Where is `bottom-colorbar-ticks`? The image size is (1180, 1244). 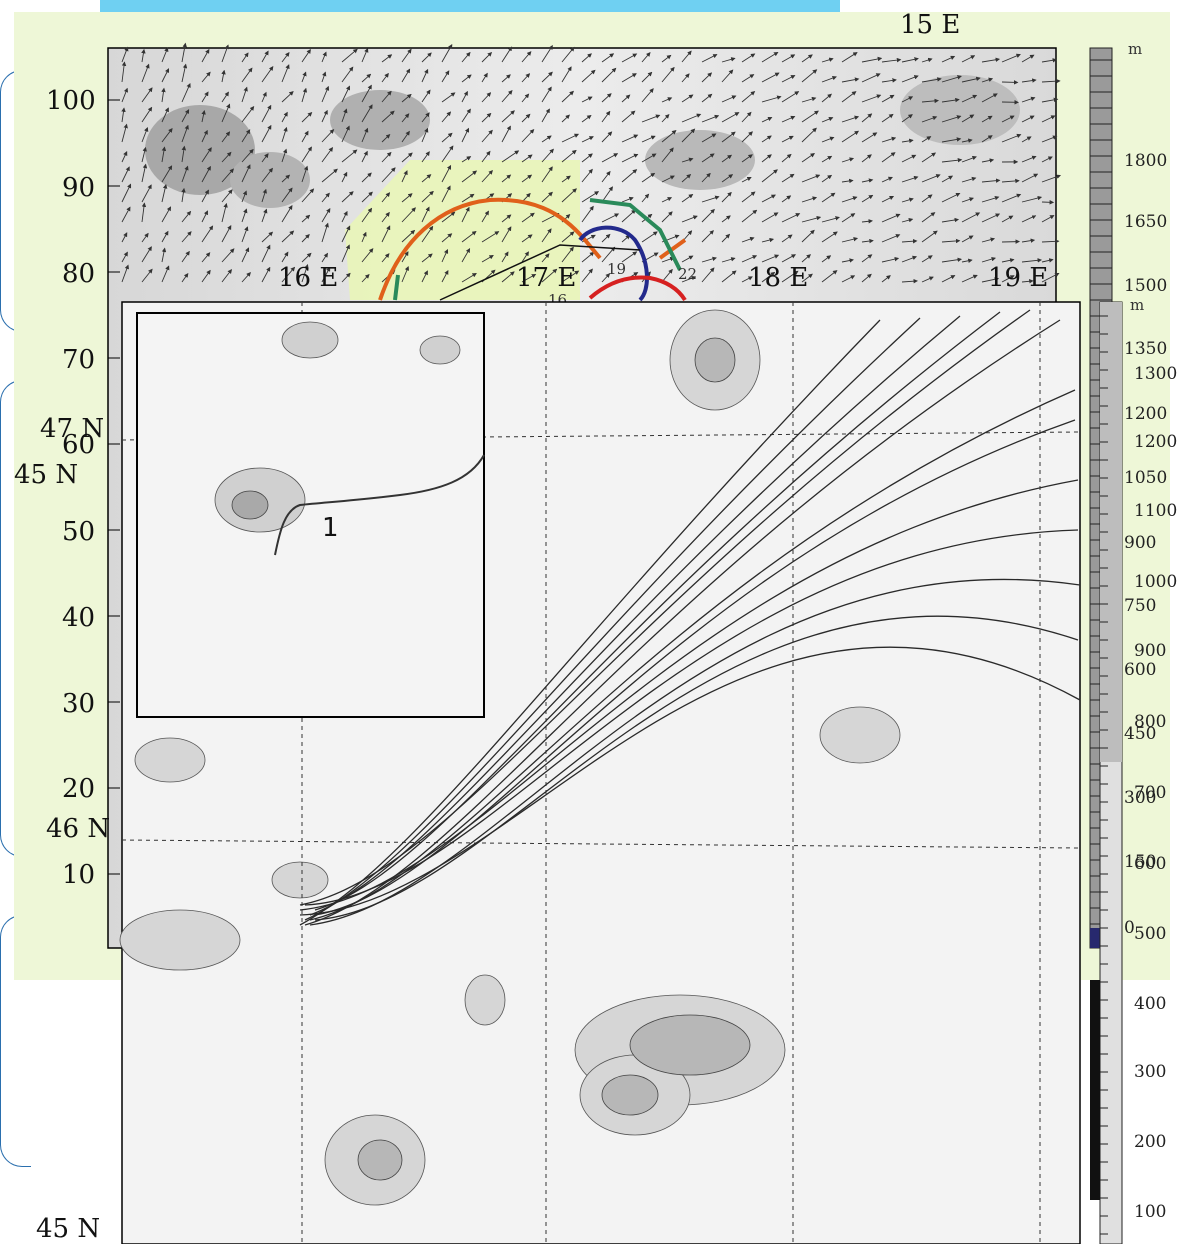 bottom-colorbar-ticks is located at coordinates (1104, 775).